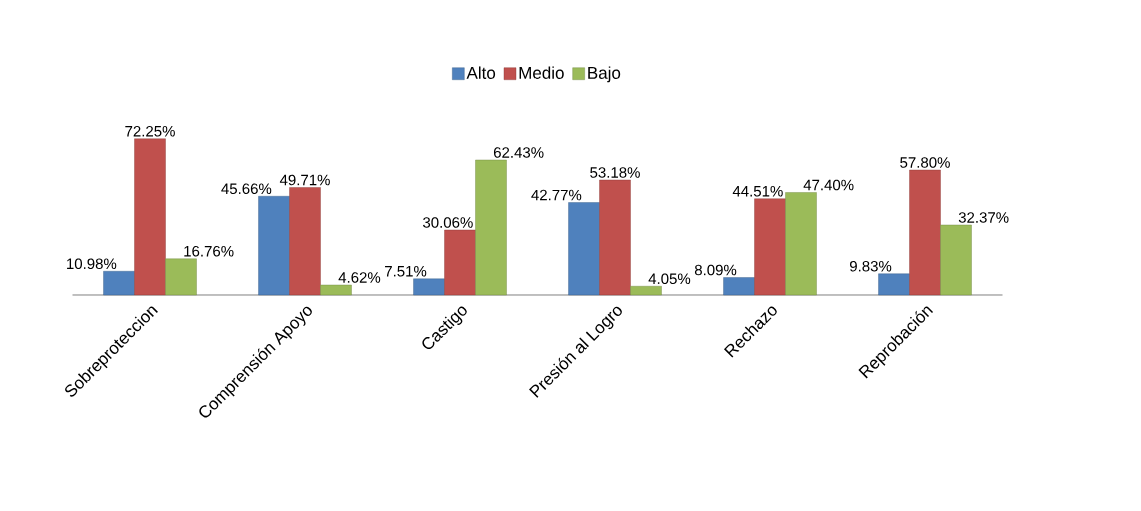 This screenshot has width=1141, height=511. What do you see at coordinates (92, 264) in the screenshot?
I see `data-label: 10.98%` at bounding box center [92, 264].